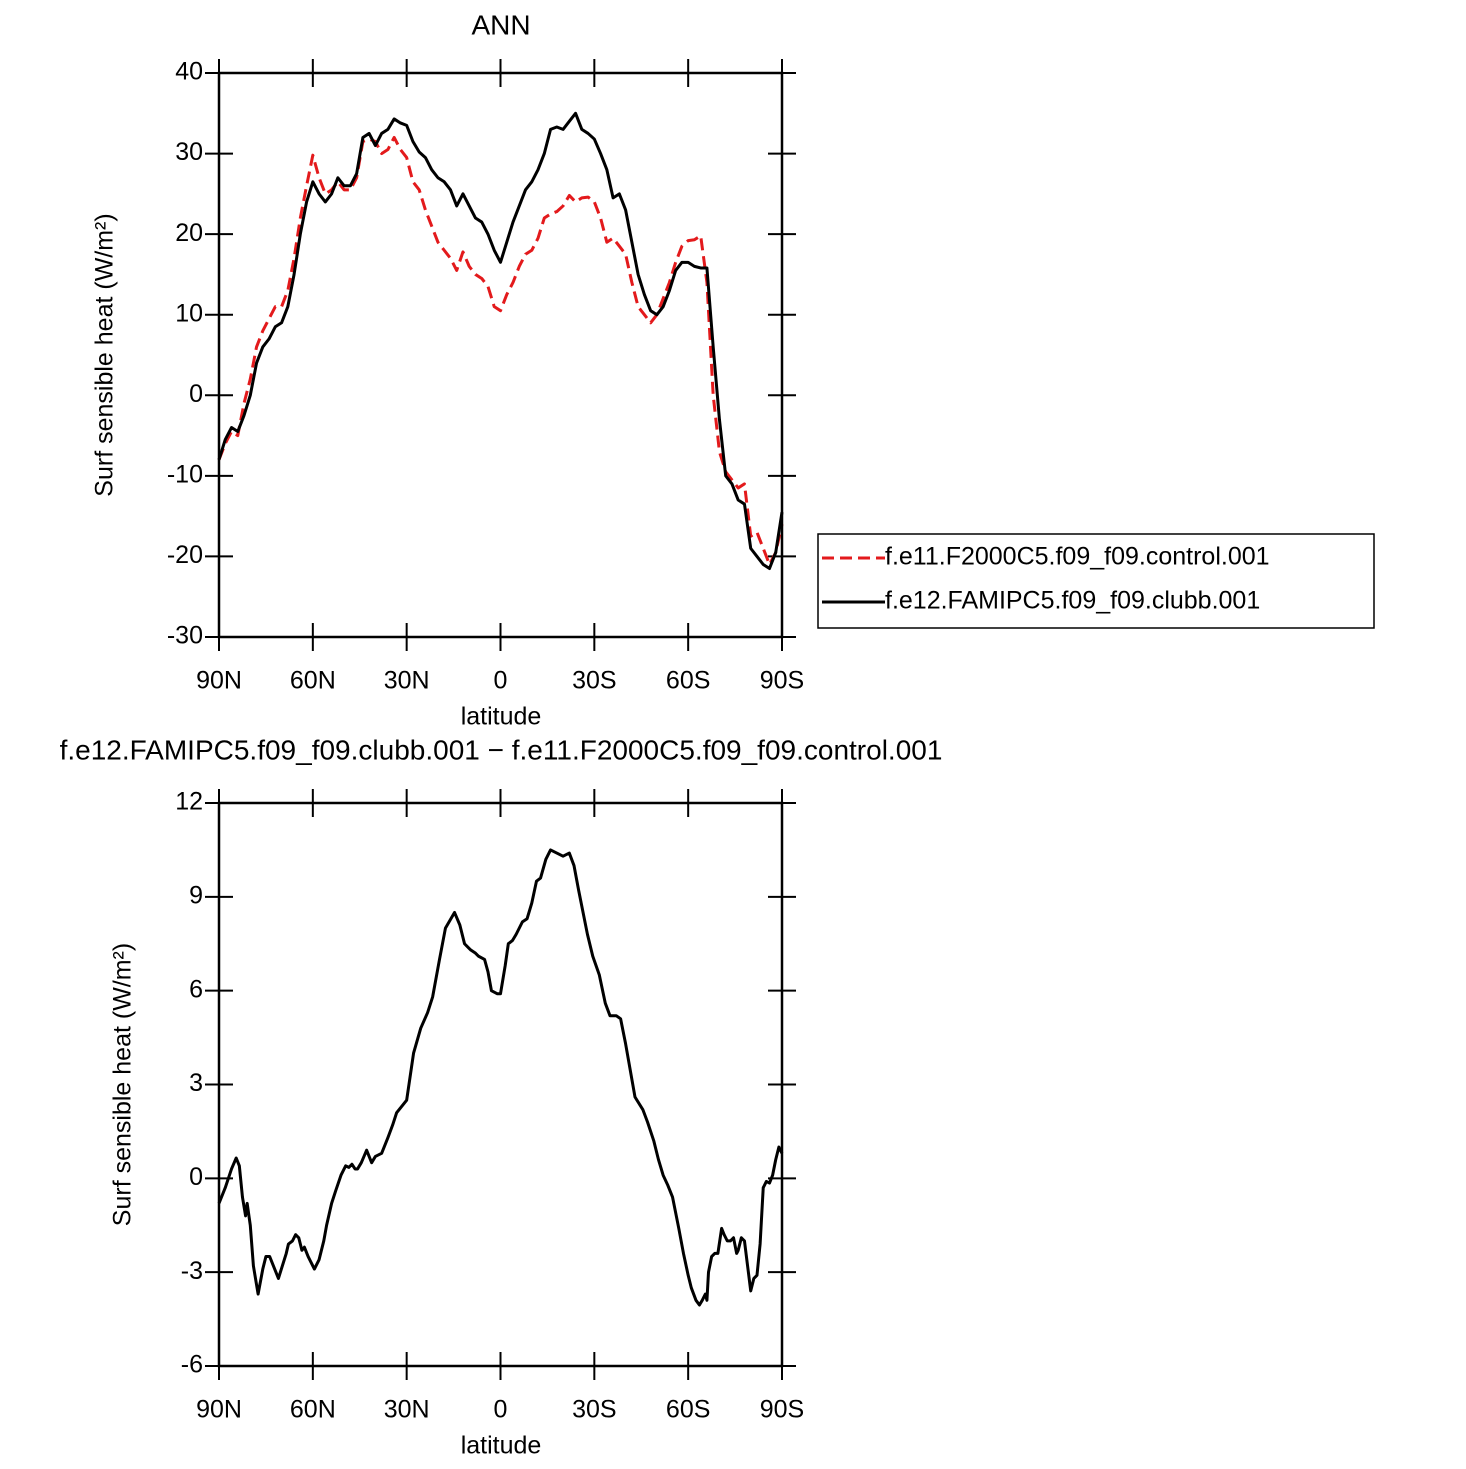  Describe the element at coordinates (189, 72) in the screenshot. I see `y-tick-label: 40` at that location.